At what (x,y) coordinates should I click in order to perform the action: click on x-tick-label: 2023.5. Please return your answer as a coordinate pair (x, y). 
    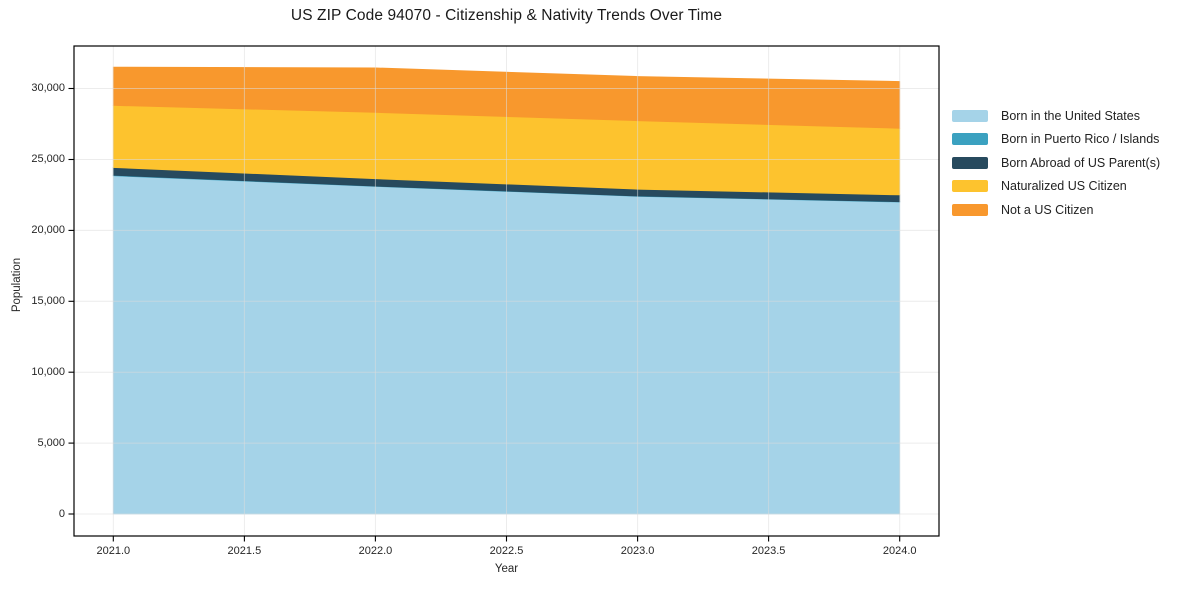
    Looking at the image, I should click on (768, 551).